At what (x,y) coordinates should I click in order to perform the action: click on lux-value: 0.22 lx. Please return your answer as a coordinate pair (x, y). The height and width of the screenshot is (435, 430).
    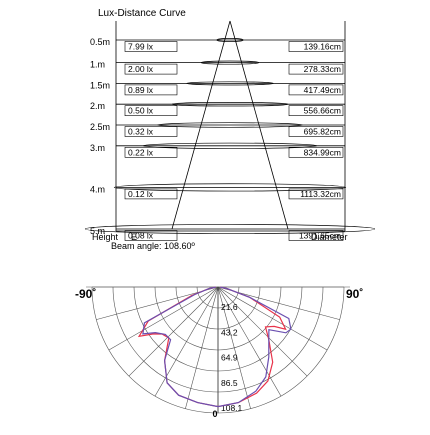
    Looking at the image, I should click on (141, 152).